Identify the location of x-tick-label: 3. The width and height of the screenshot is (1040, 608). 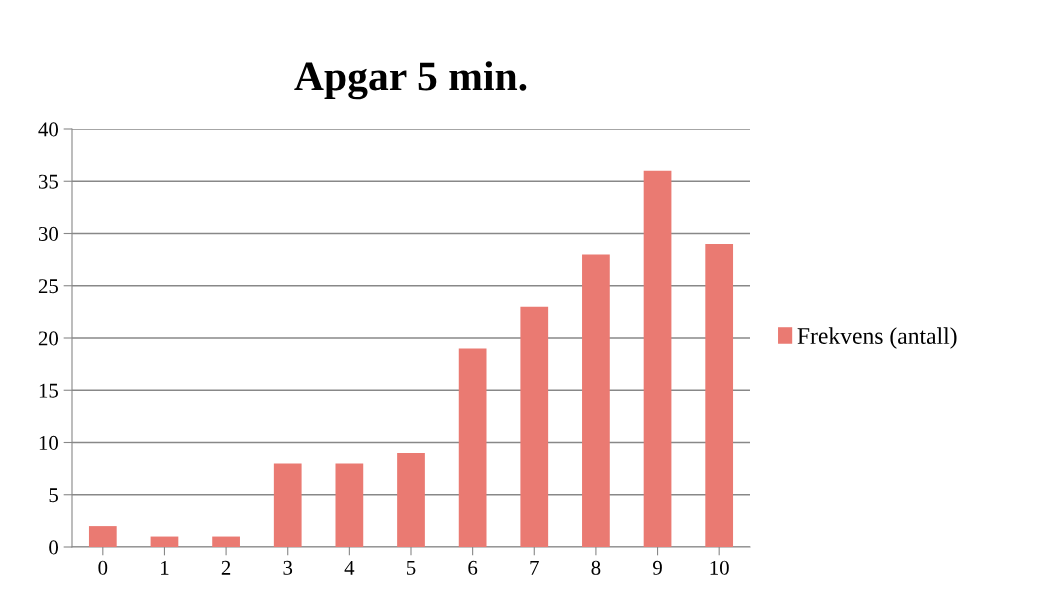
(288, 567).